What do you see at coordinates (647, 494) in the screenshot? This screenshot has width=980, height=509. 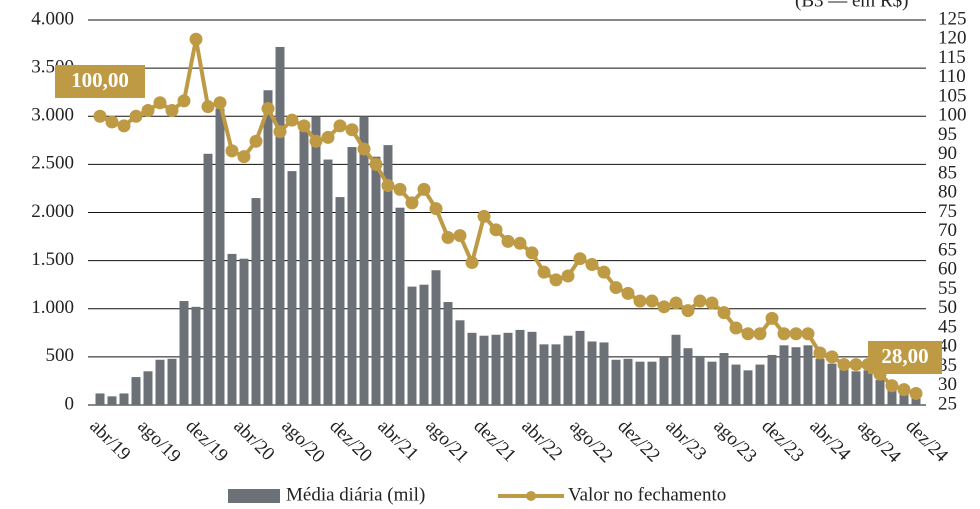 I see `legend-label: Valor no fechamento` at bounding box center [647, 494].